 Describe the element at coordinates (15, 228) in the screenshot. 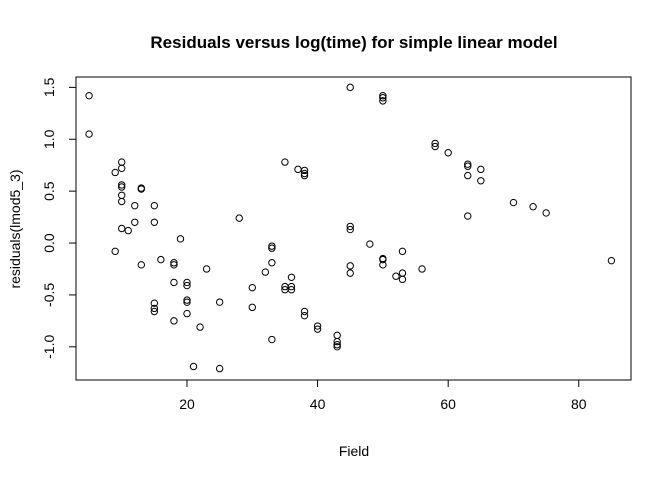

I see `y-axis-label: residuals(lmod5_3)` at that location.